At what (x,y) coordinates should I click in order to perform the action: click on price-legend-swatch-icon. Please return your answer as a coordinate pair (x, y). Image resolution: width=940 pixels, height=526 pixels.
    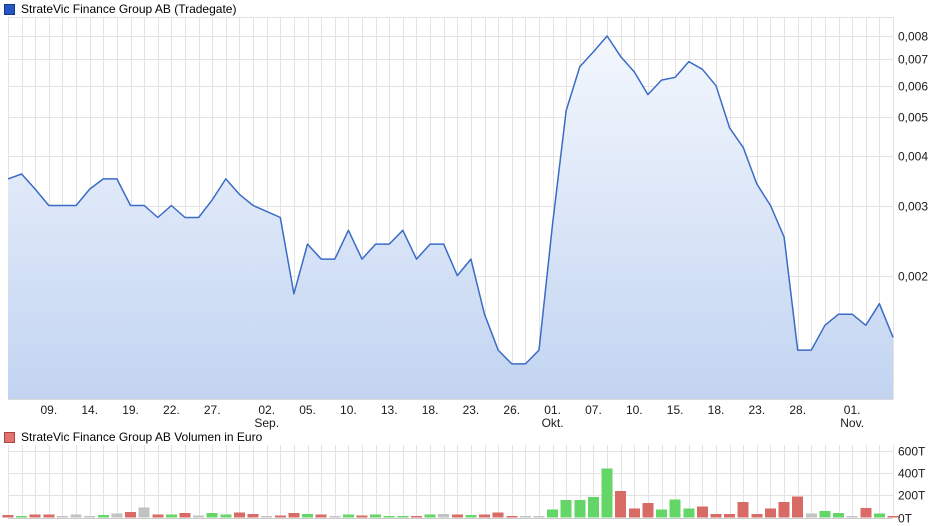
    Looking at the image, I should click on (9, 9).